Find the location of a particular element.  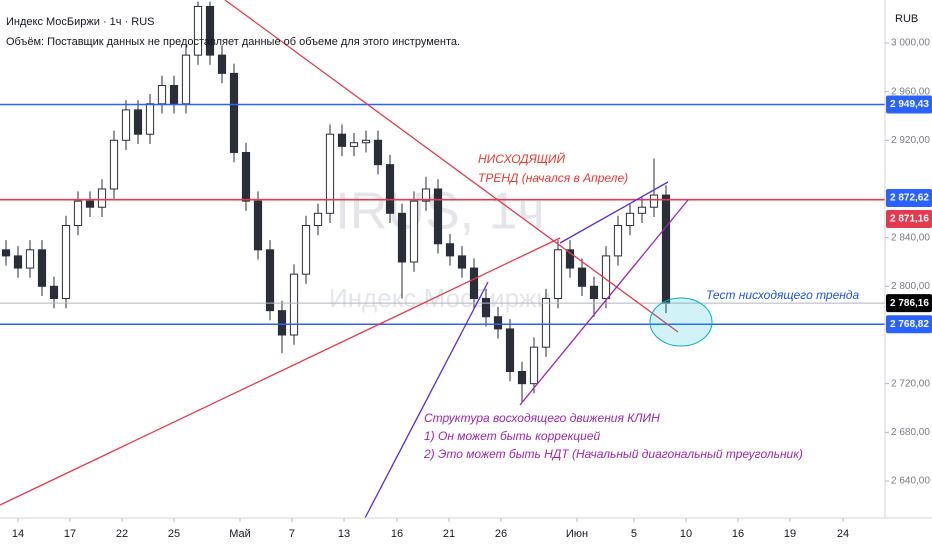

highlight-ellipse is located at coordinates (681, 322).